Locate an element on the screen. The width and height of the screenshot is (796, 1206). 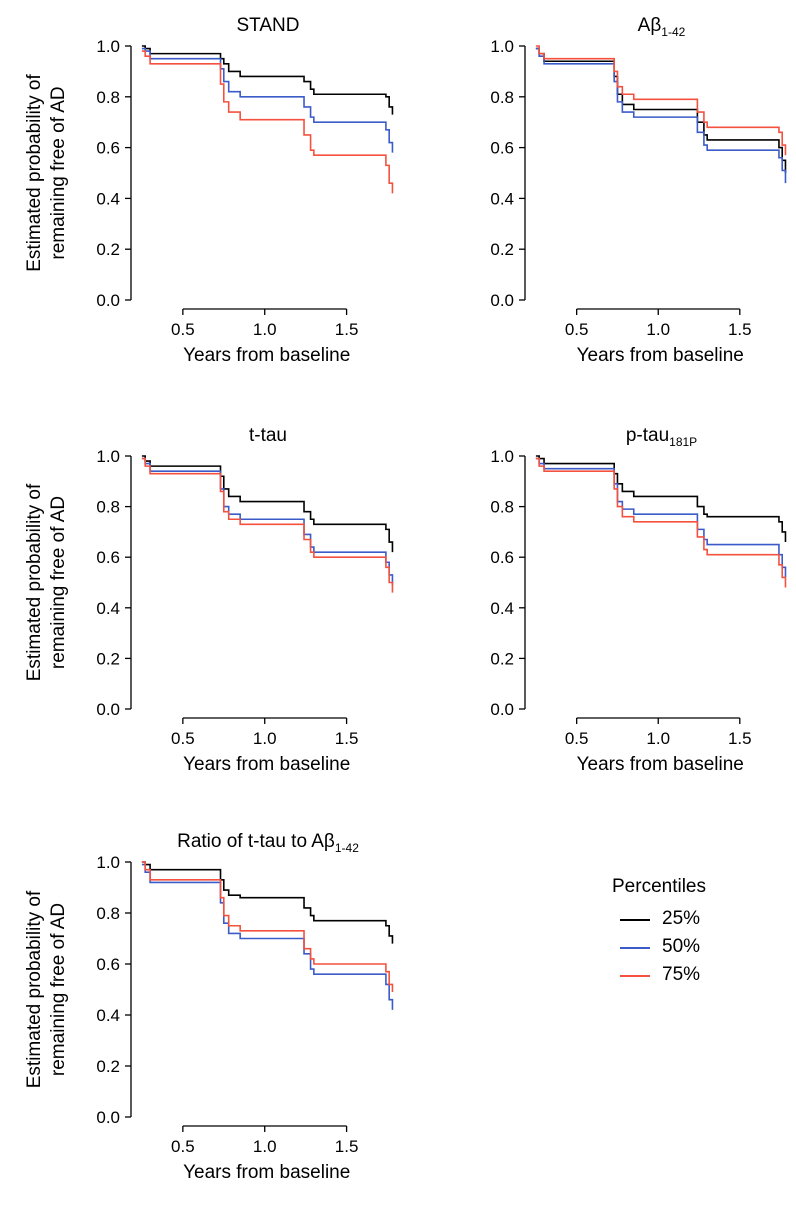
legend-item-50: 50% is located at coordinates (690, 947).